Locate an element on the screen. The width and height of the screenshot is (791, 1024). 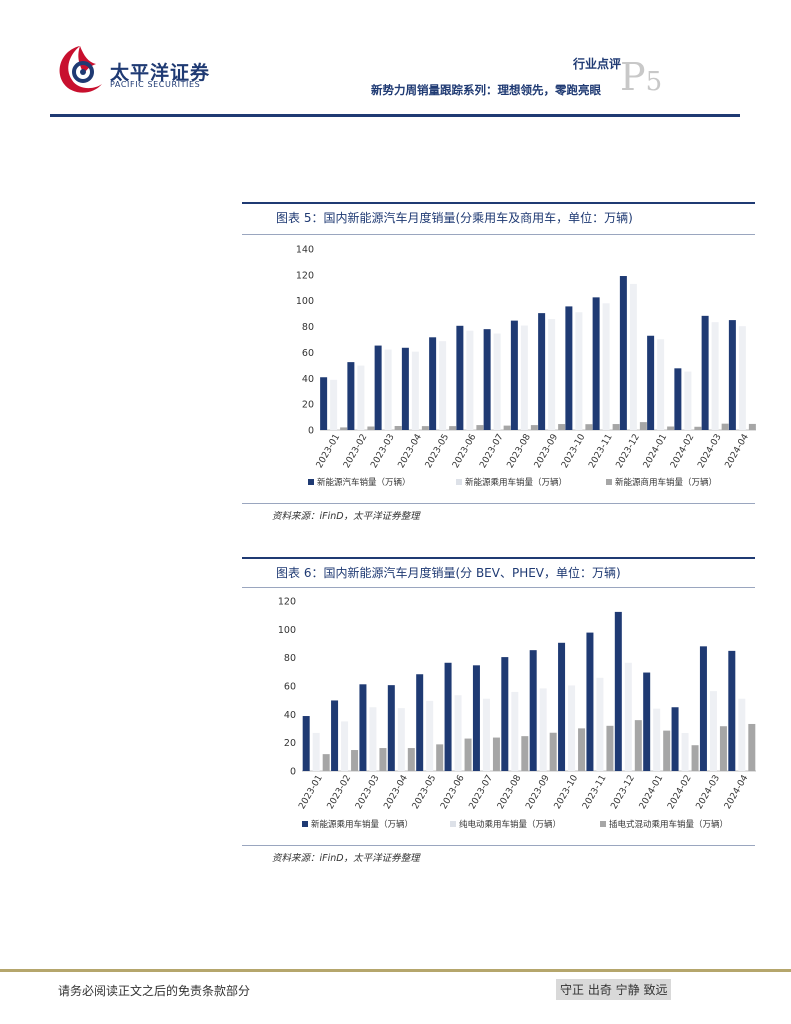
fig5-xtick-label: 2023-06 is located at coordinates (465, 451).